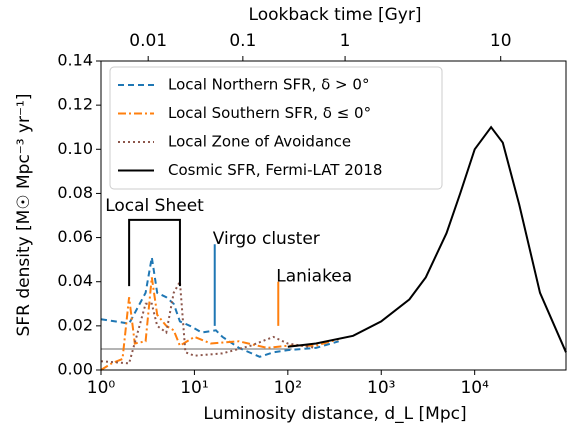 This screenshot has width=567, height=432. I want to click on annotation-text: Virgo cluster, so click(266, 239).